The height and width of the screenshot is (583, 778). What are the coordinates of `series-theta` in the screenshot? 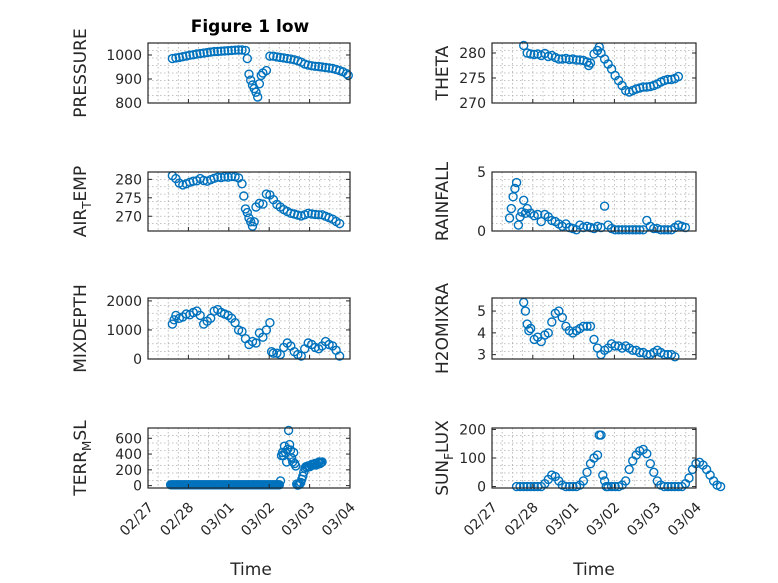 It's located at (601, 68).